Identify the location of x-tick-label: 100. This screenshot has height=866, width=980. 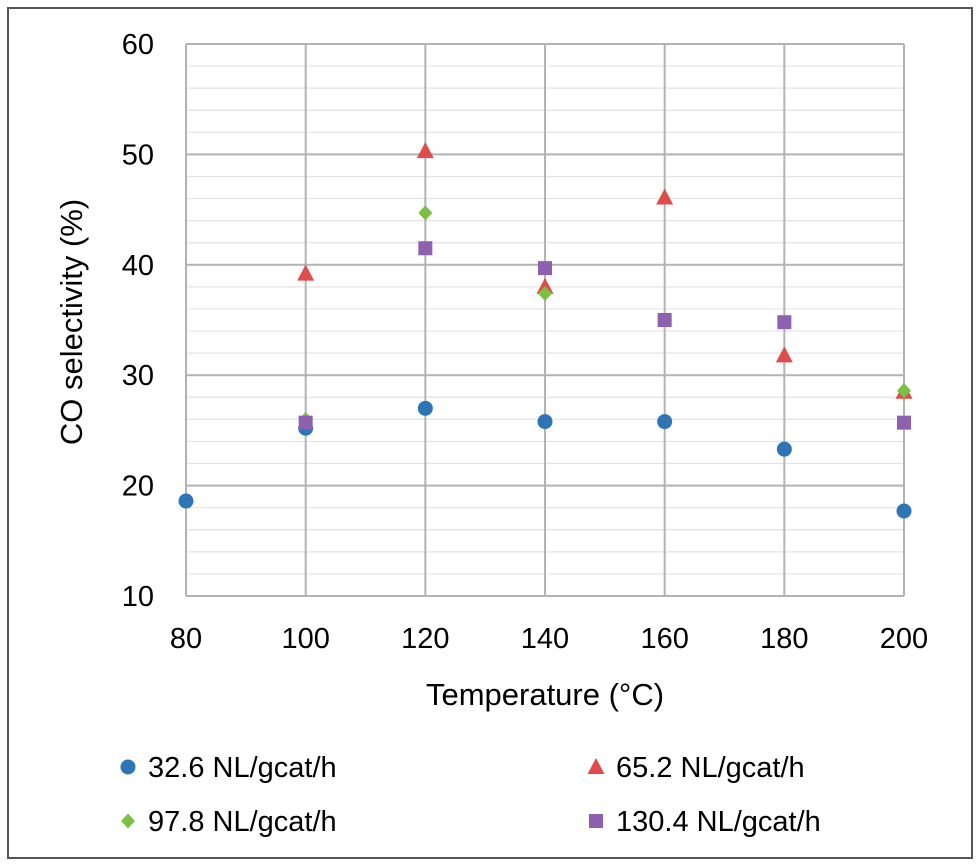
(305, 639).